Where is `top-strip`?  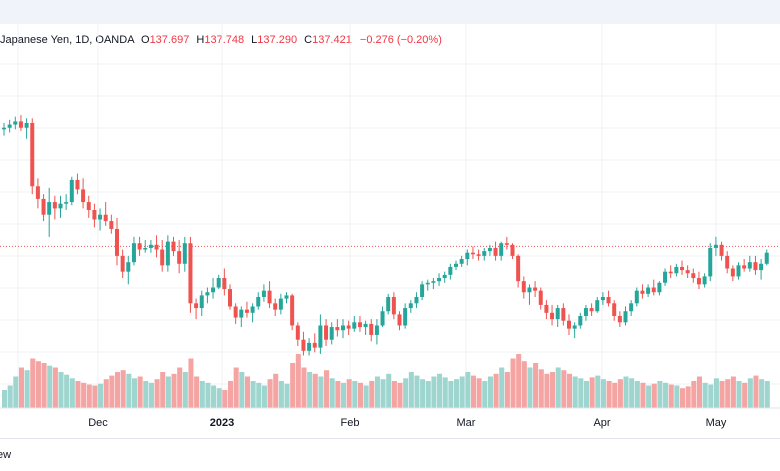
top-strip is located at coordinates (390, 12).